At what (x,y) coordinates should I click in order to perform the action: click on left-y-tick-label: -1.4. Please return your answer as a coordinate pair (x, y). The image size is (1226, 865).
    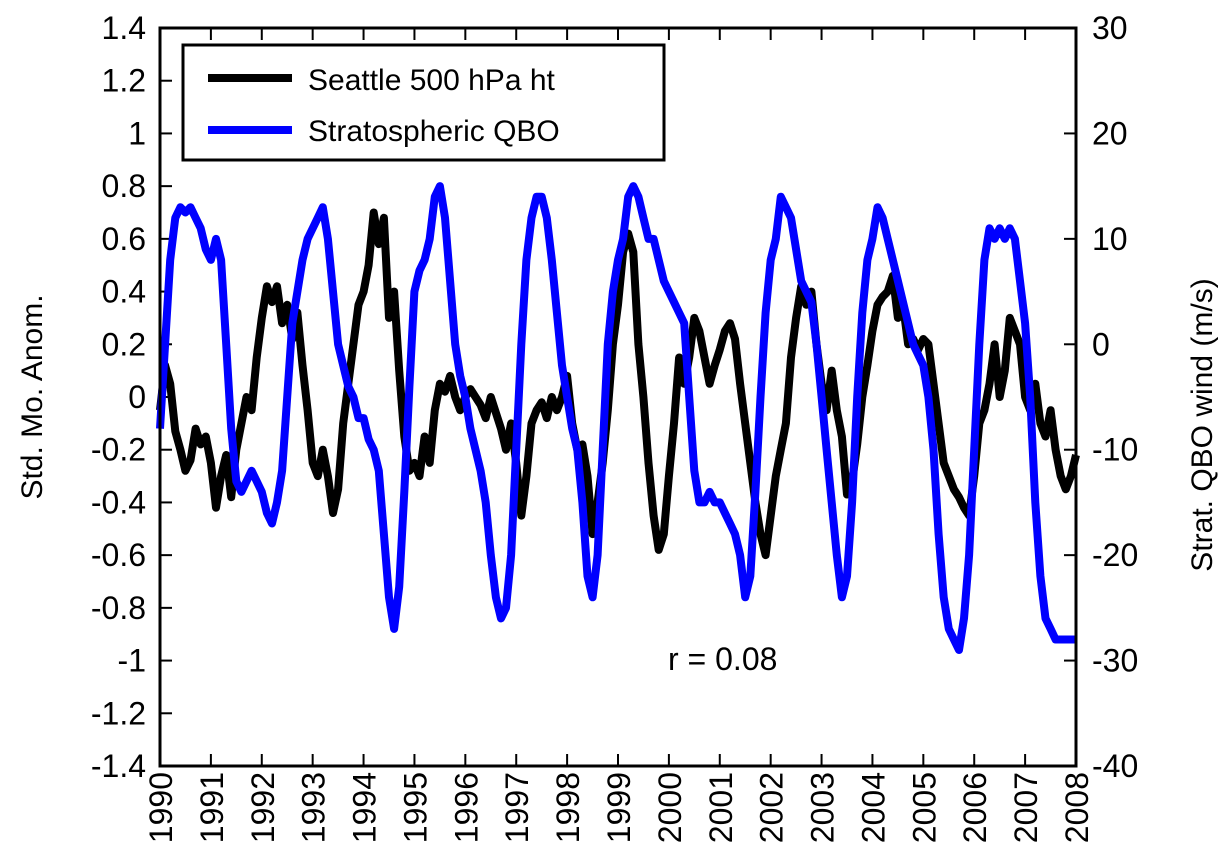
    Looking at the image, I should click on (118, 766).